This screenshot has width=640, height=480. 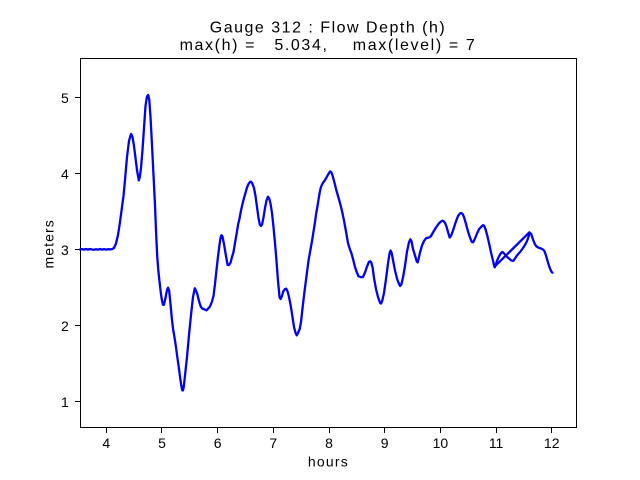 I want to click on svg-text: 9, so click(x=385, y=443).